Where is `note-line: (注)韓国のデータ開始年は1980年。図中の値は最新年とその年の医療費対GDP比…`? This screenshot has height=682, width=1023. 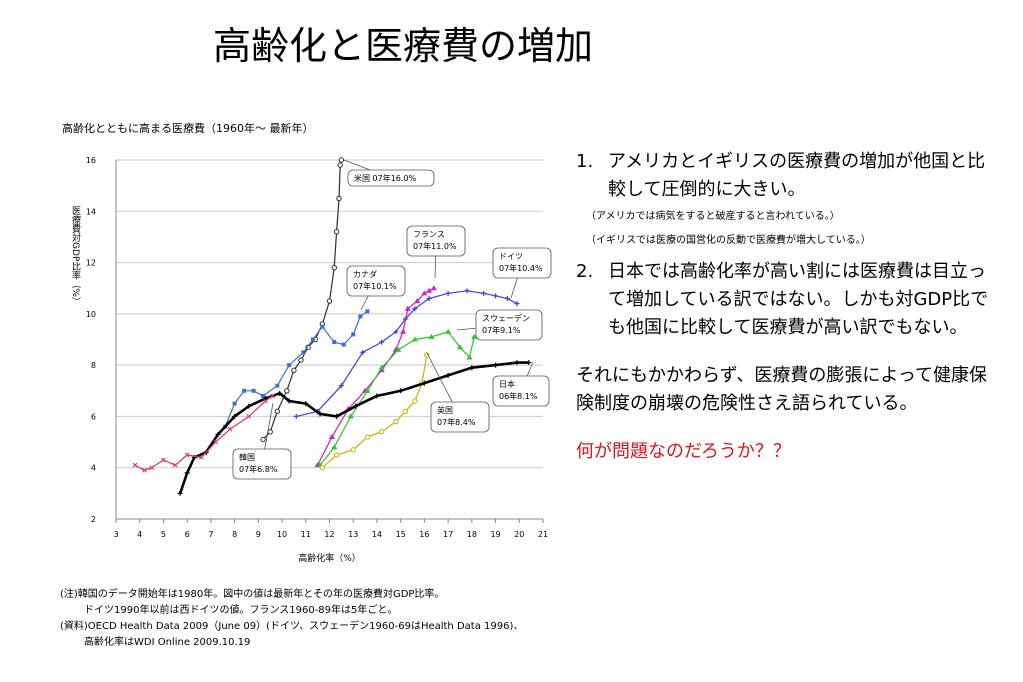 note-line: (注)韓国のデータ開始年は1980年。図中の値は最新年とその年の医療費対GDP比… is located at coordinates (252, 594).